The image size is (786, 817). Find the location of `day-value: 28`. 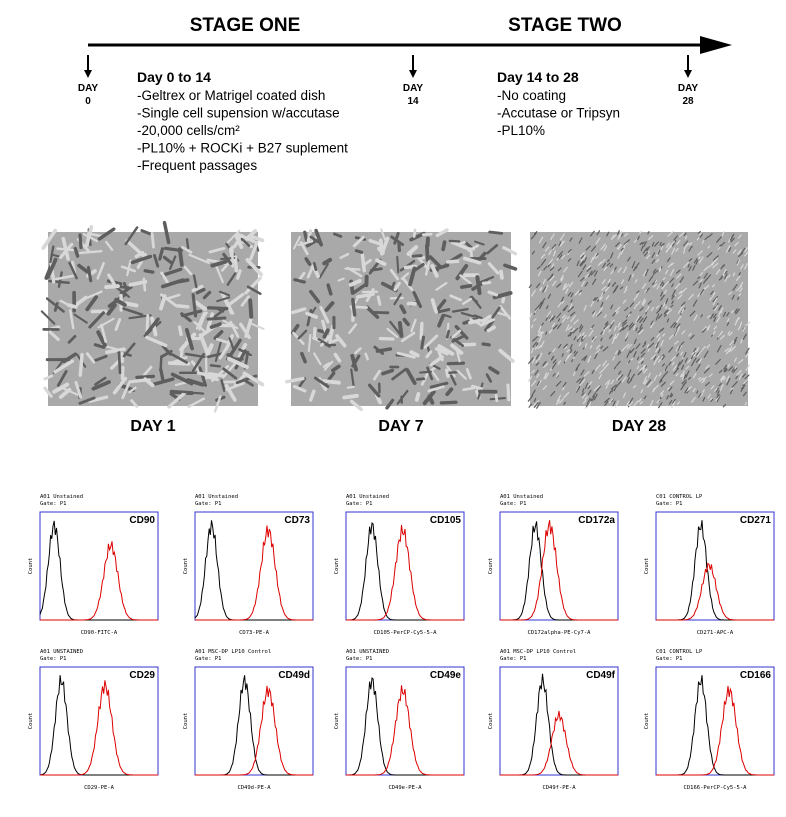

day-value: 28 is located at coordinates (688, 101).